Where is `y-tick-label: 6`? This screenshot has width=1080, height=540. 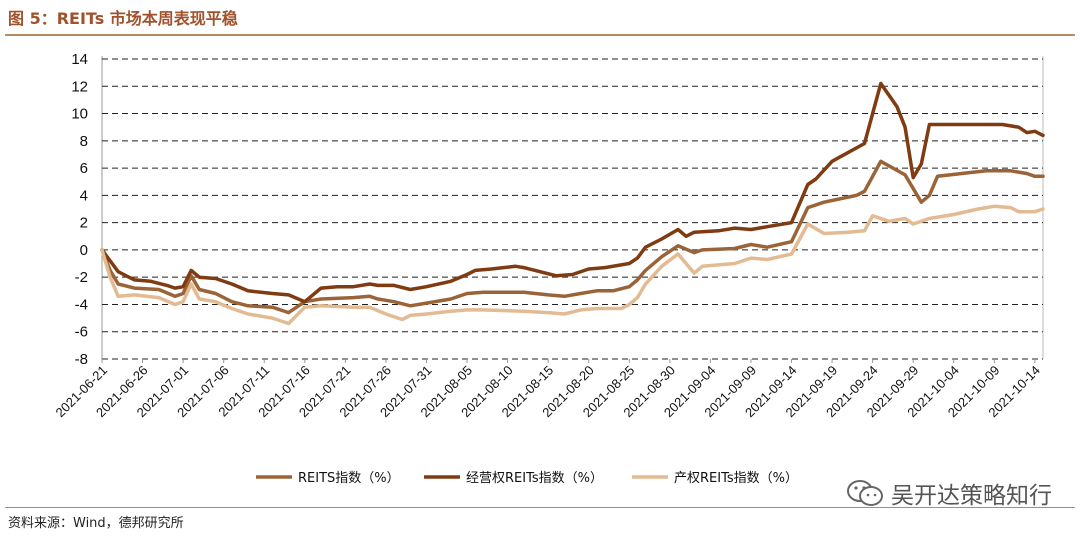 y-tick-label: 6 is located at coordinates (84, 168).